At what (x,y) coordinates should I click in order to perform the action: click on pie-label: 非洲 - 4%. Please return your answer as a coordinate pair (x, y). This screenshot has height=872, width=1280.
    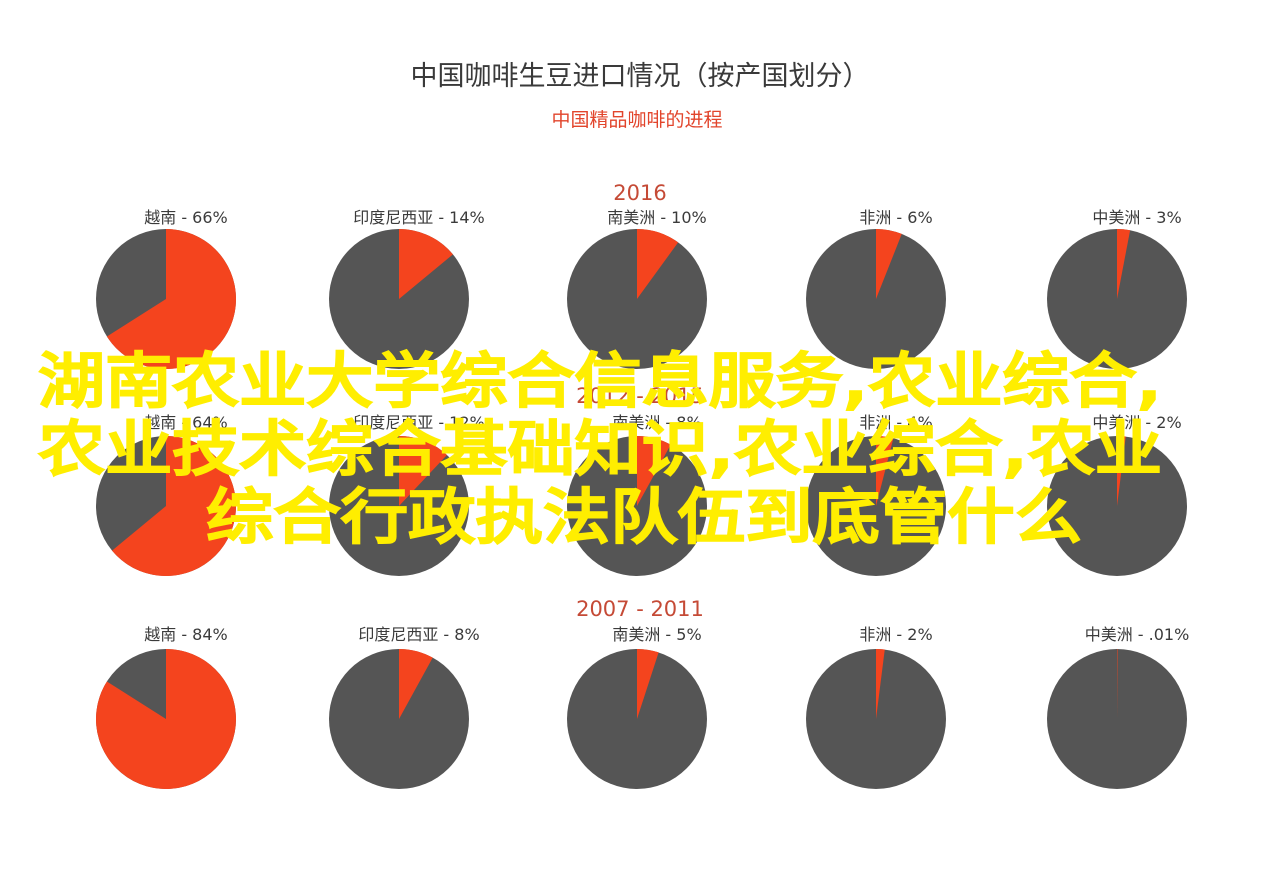
    Looking at the image, I should click on (895, 422).